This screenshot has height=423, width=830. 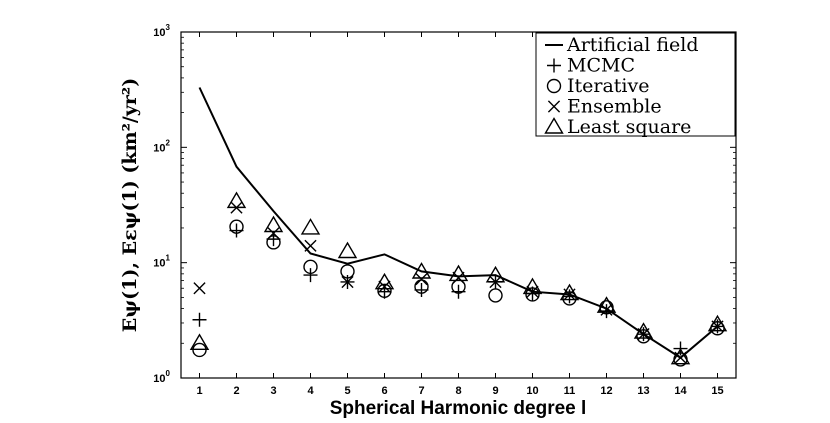 I want to click on x-tick-label: 7, so click(x=421, y=391).